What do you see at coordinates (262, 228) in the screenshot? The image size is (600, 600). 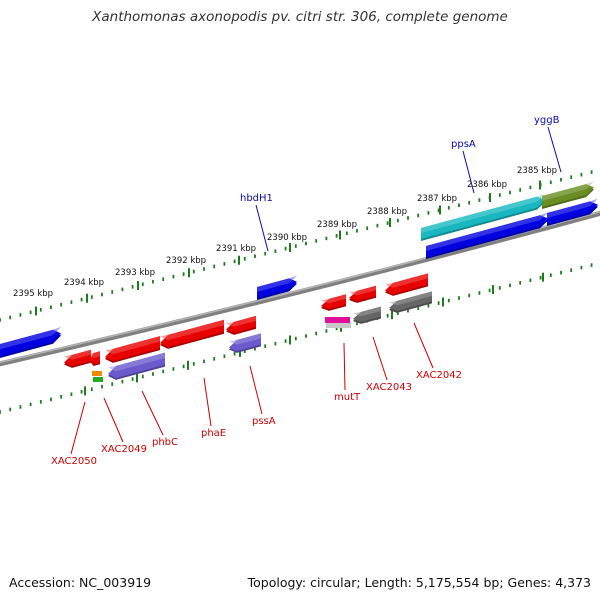 I see `leader-hbdH1` at bounding box center [262, 228].